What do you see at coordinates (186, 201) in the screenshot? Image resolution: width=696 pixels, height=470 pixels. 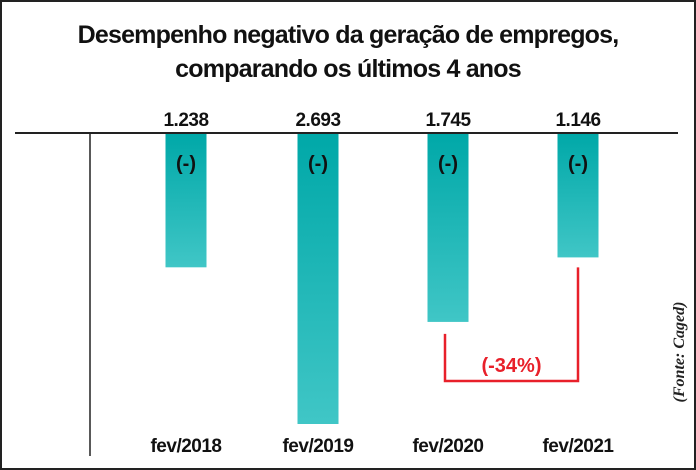 I see `bar-fev/2018` at bounding box center [186, 201].